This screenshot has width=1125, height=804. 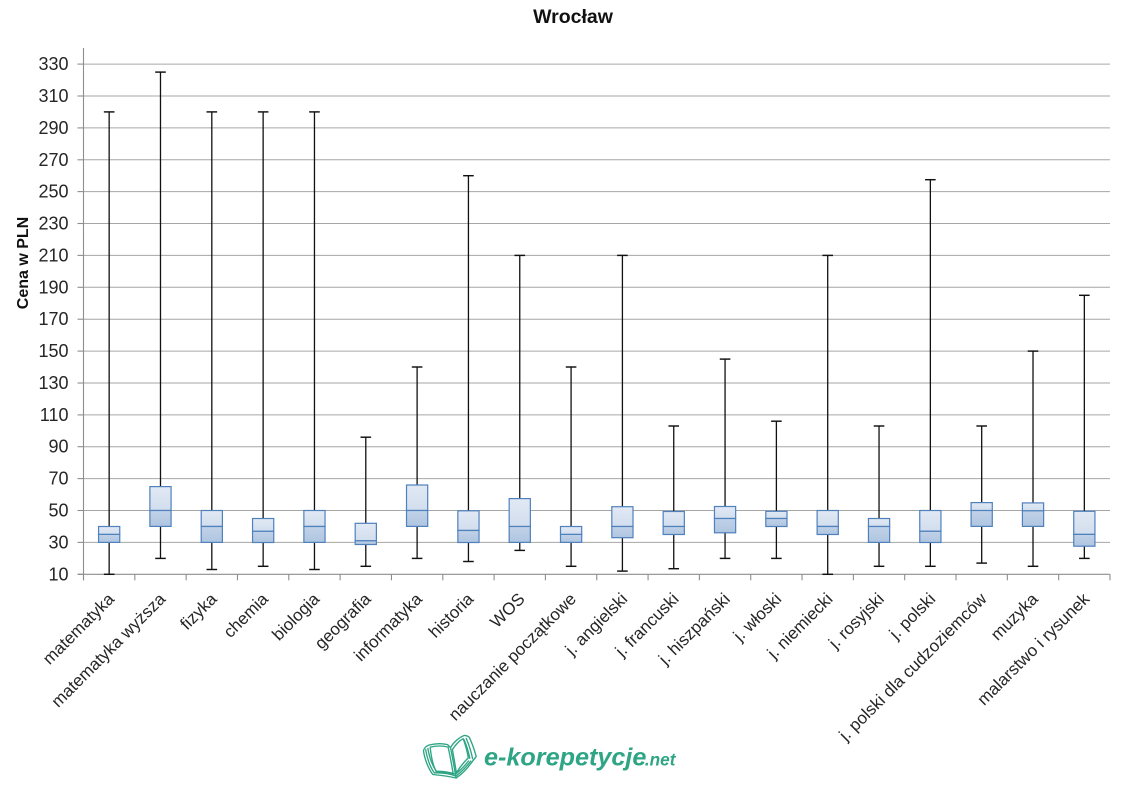 What do you see at coordinates (573, 17) in the screenshot?
I see `svg-text: Wrocław` at bounding box center [573, 17].